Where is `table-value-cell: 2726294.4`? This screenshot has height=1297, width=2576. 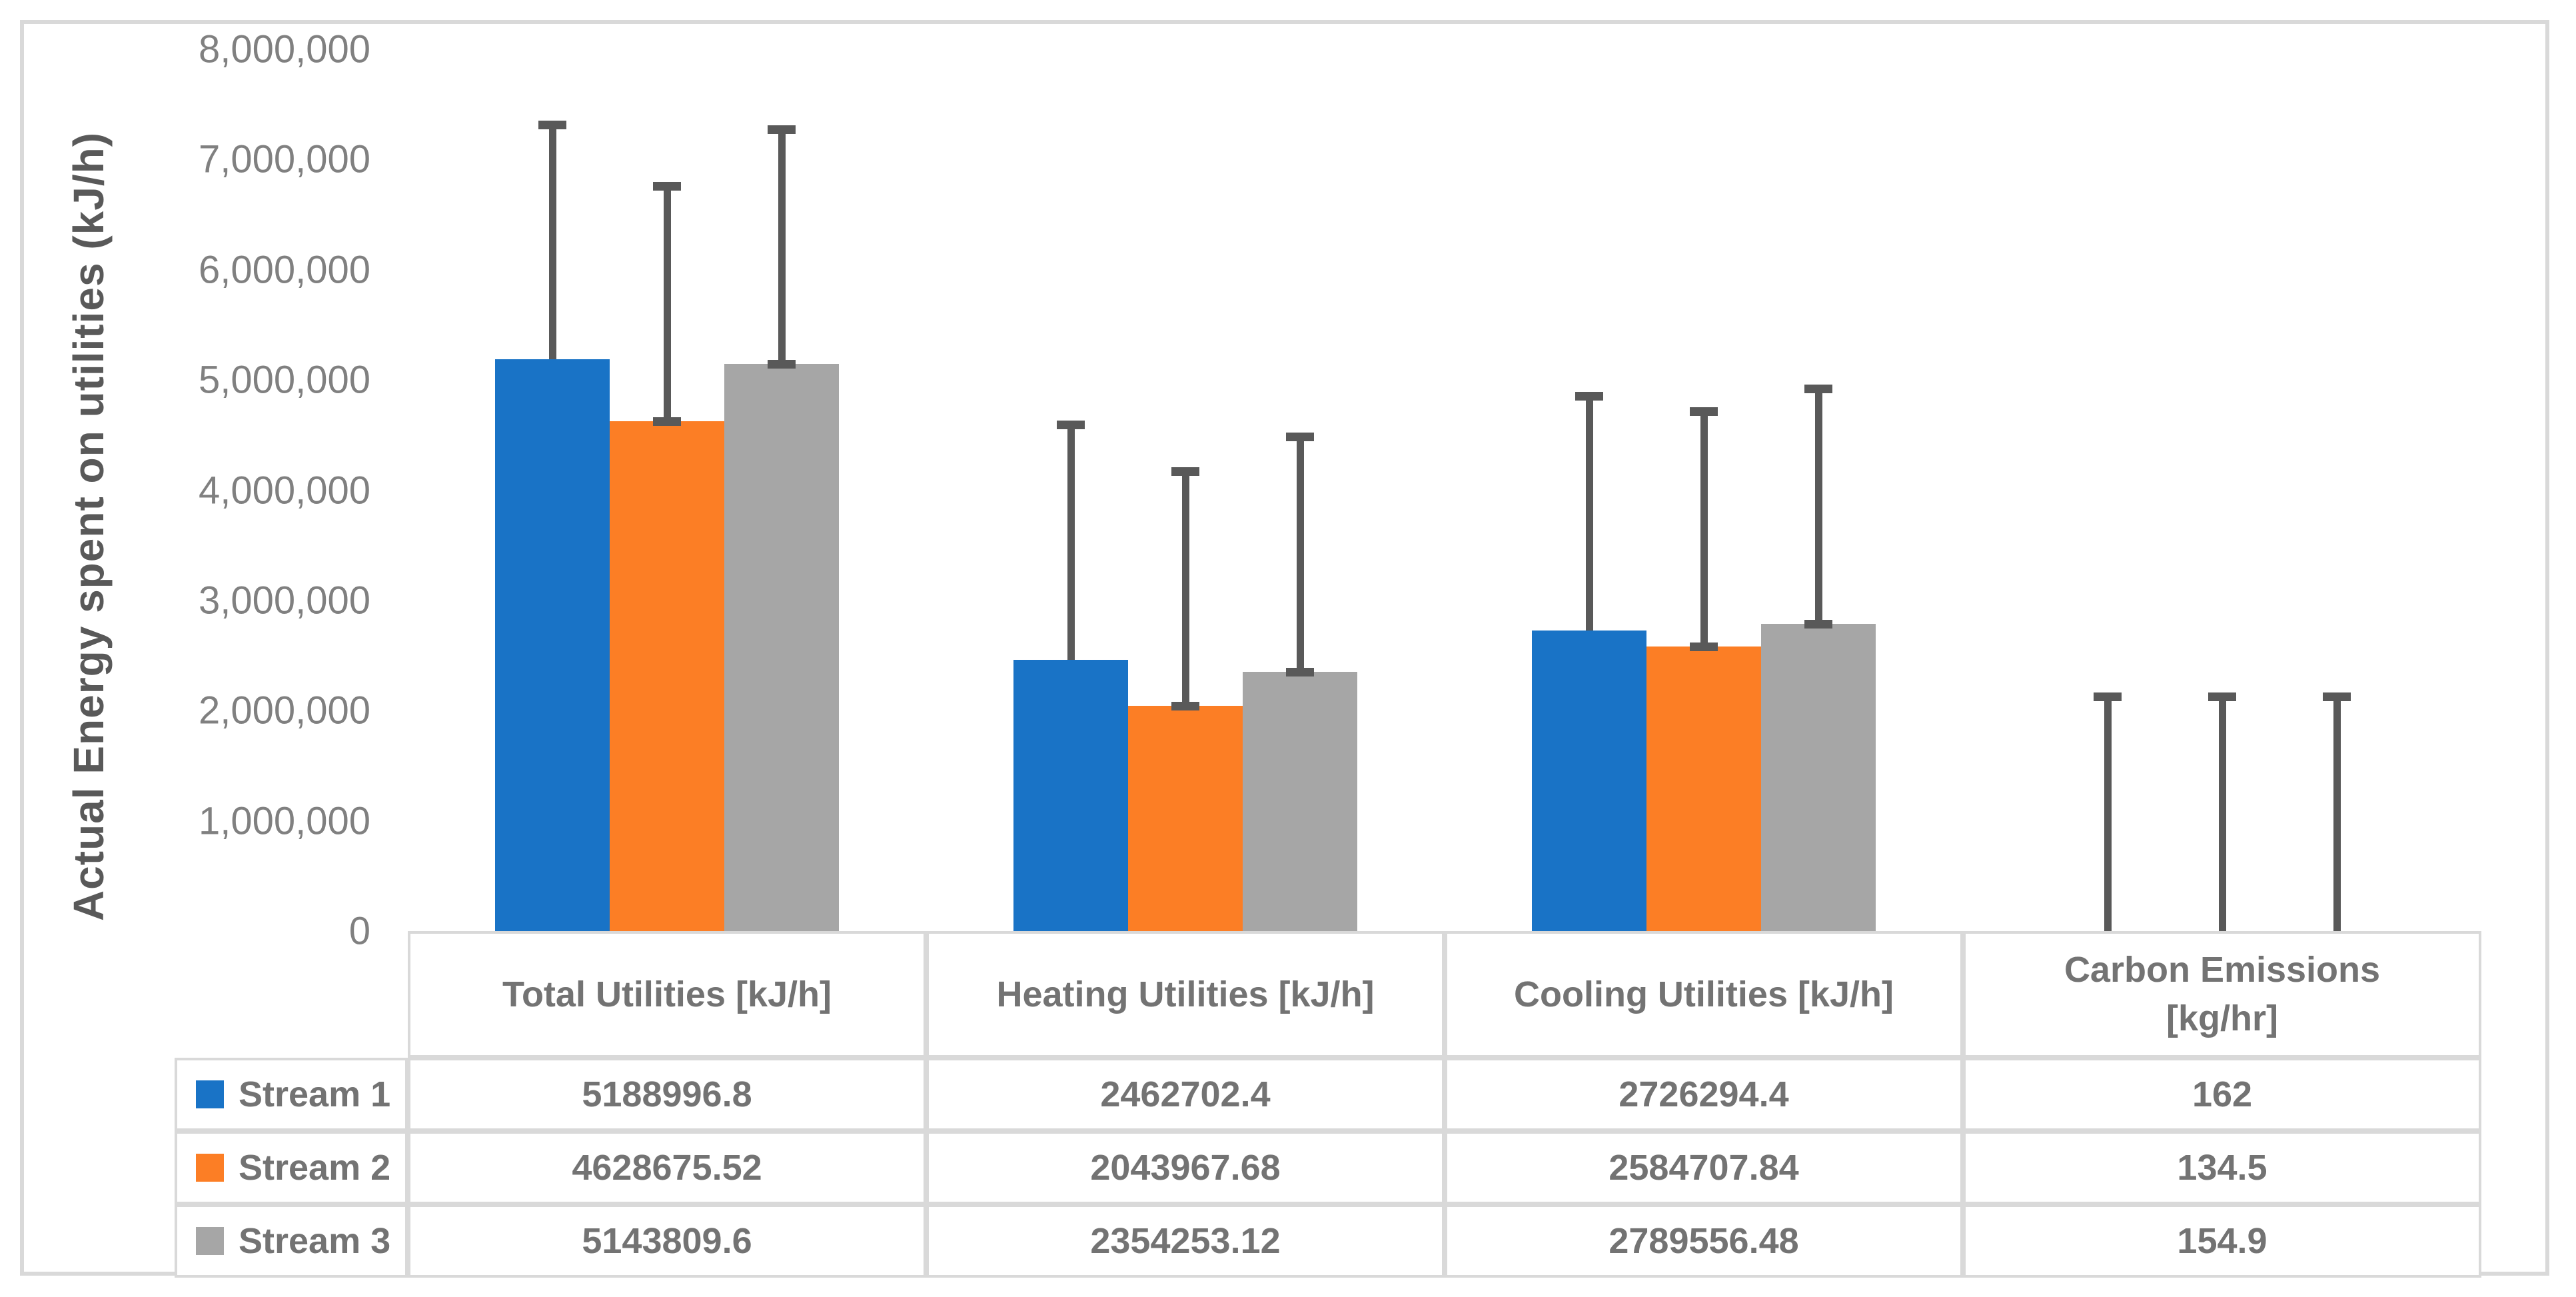
table-value-cell: 2726294.4 is located at coordinates (1704, 1094).